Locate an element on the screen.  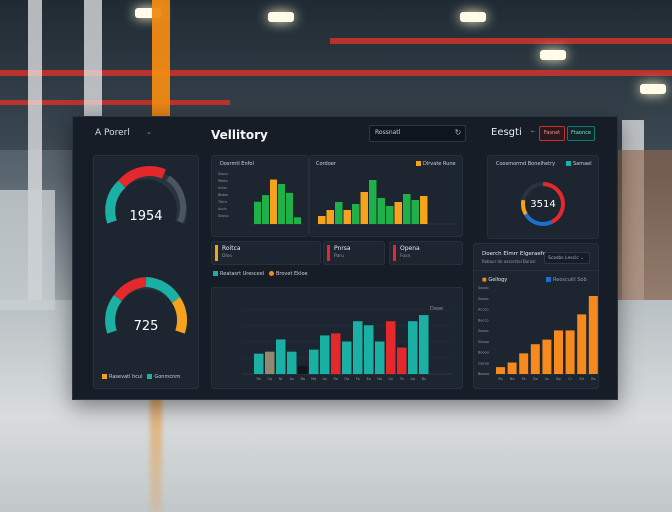
top-chart-y-tick: Tbiro is located at coordinates (222, 202).